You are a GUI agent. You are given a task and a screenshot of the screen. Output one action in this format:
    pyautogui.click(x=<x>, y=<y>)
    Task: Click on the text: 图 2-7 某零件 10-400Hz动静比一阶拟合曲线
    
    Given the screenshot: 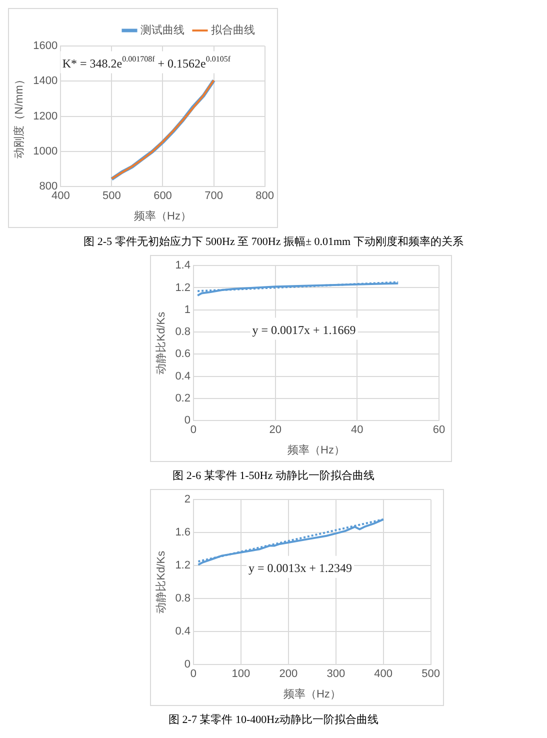 What is the action you would take?
    pyautogui.click(x=274, y=719)
    